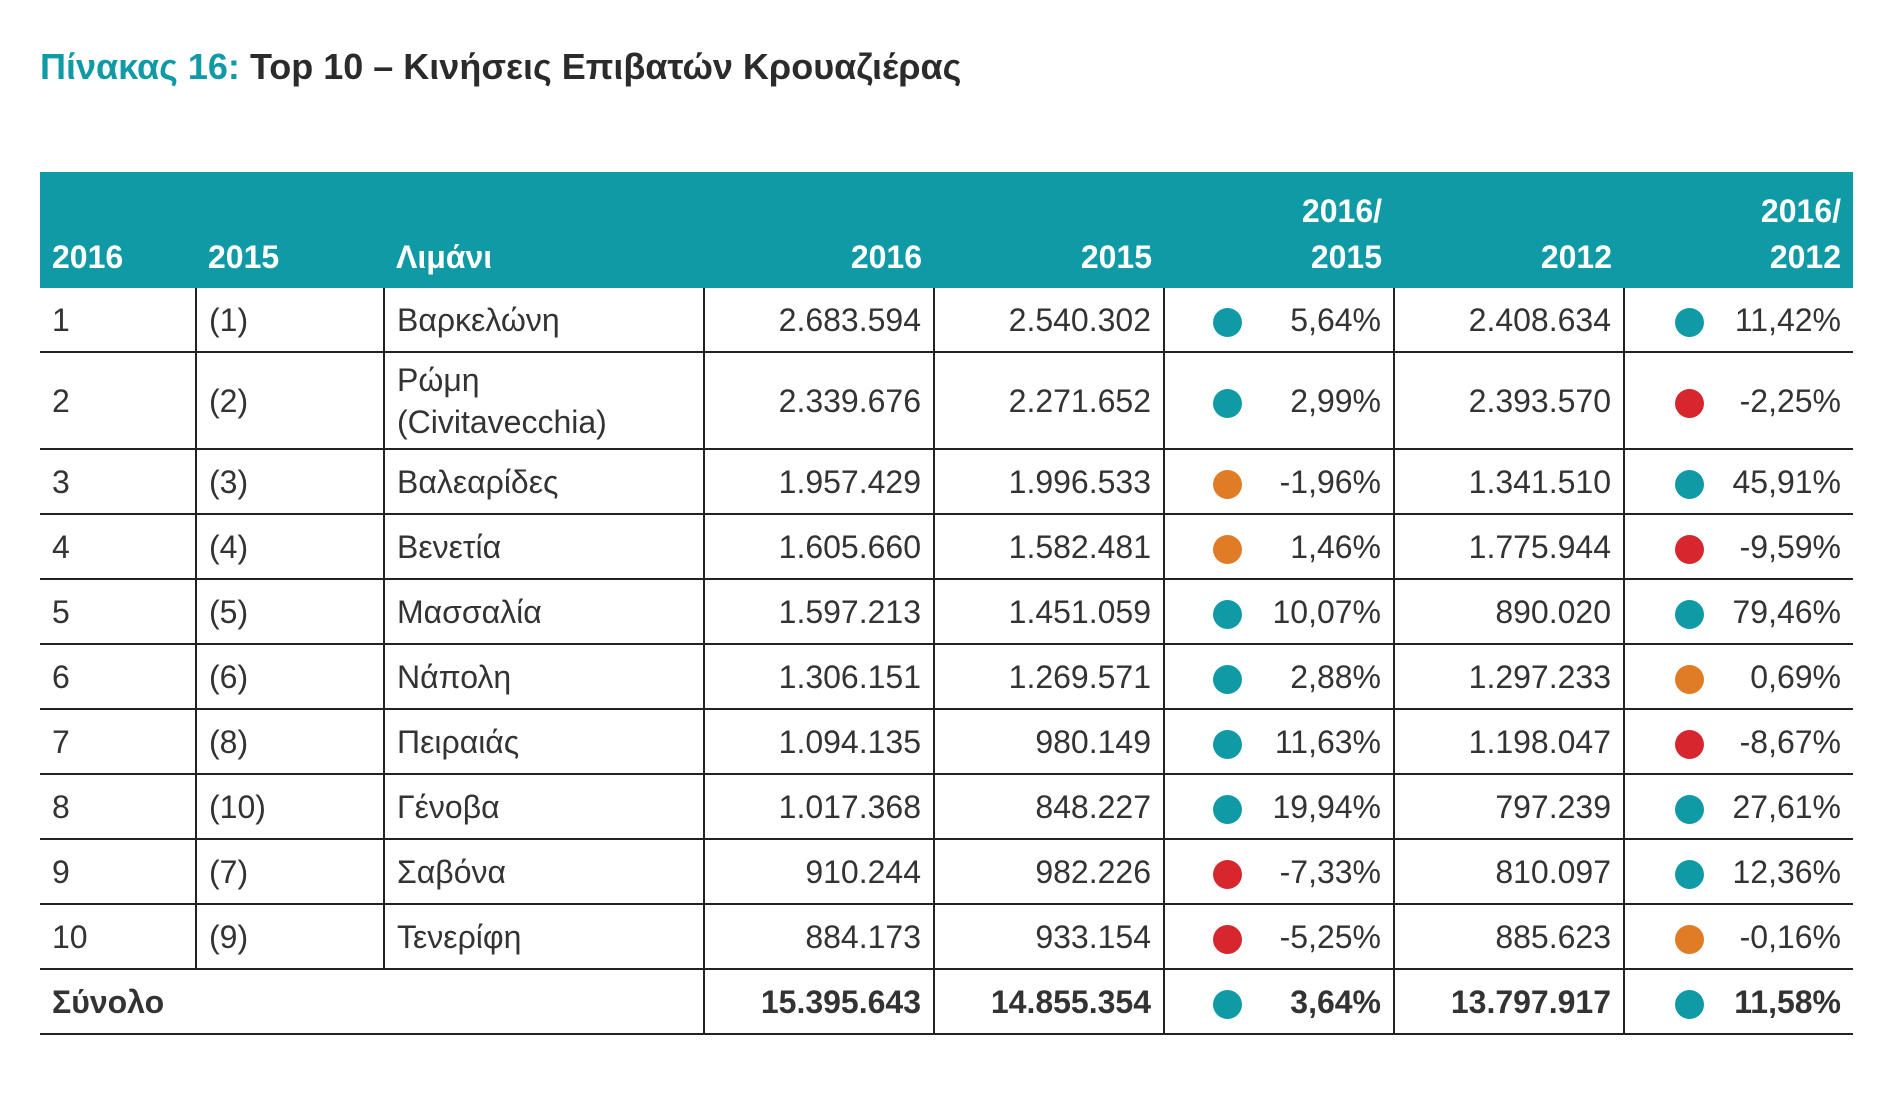 This screenshot has width=1887, height=1096. Describe the element at coordinates (543, 612) in the screenshot. I see `port-name: Μασσαλία` at that location.